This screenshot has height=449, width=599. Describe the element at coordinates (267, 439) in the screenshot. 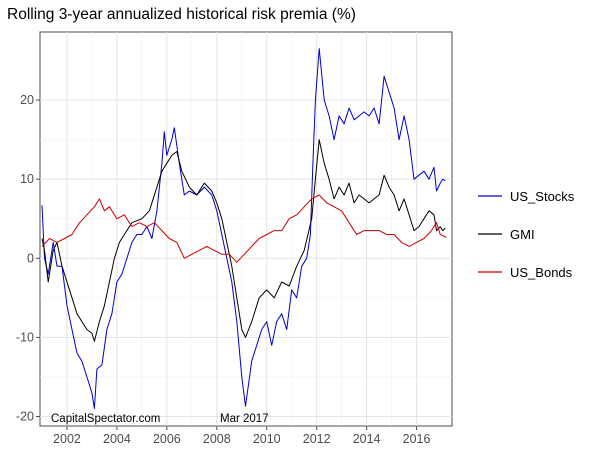

I see `x-tick-label: 2010` at that location.